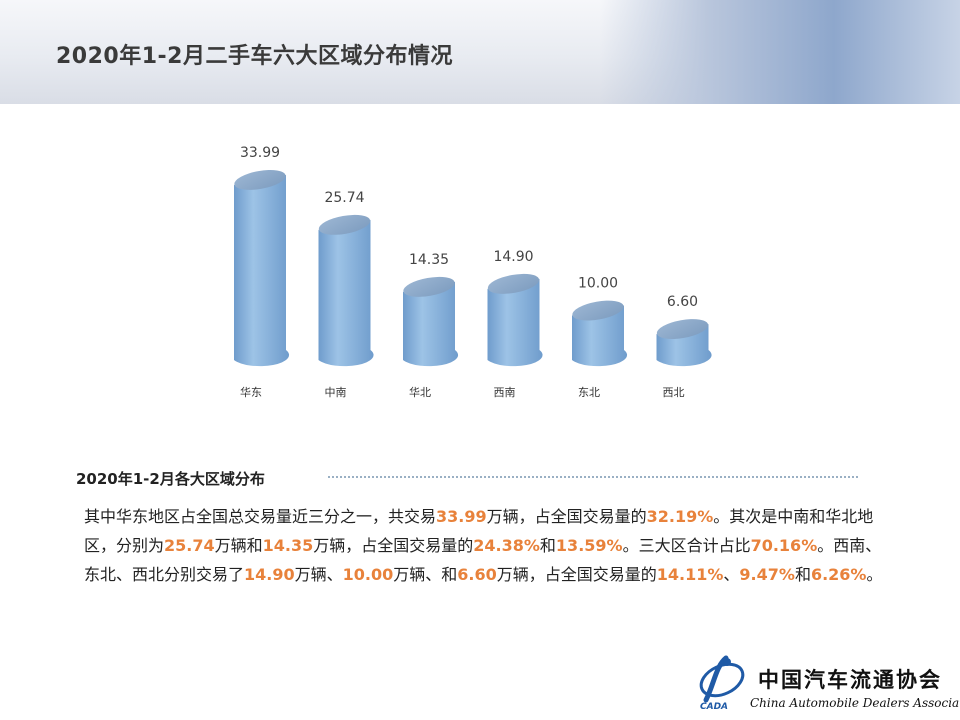 This screenshot has width=960, height=720. I want to click on bar-华东, so click(262, 268).